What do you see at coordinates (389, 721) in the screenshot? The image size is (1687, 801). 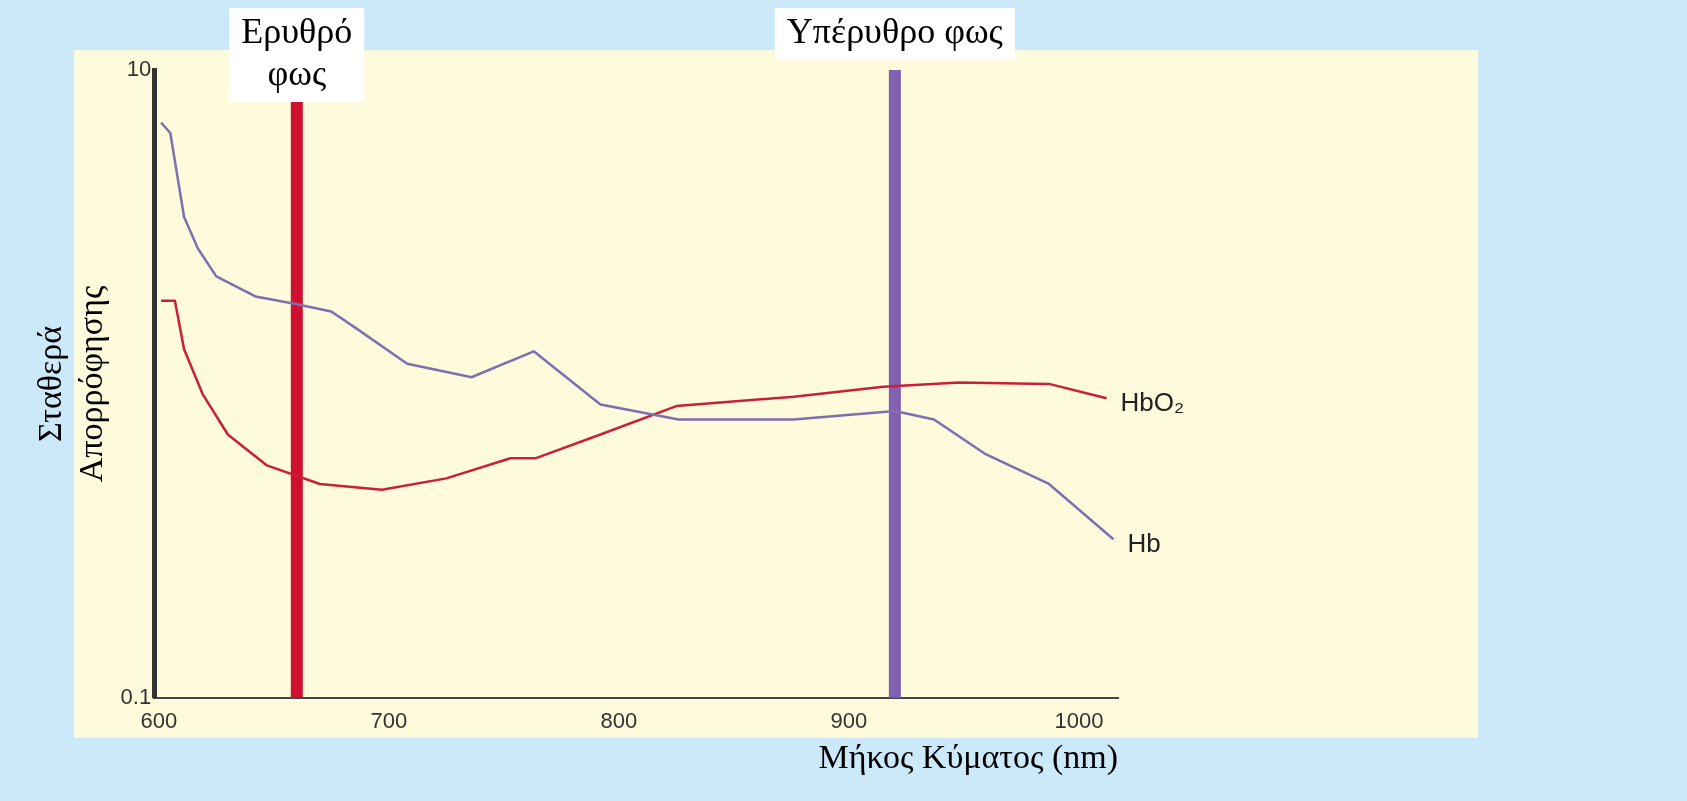 I see `x-tick-label: 700` at bounding box center [389, 721].